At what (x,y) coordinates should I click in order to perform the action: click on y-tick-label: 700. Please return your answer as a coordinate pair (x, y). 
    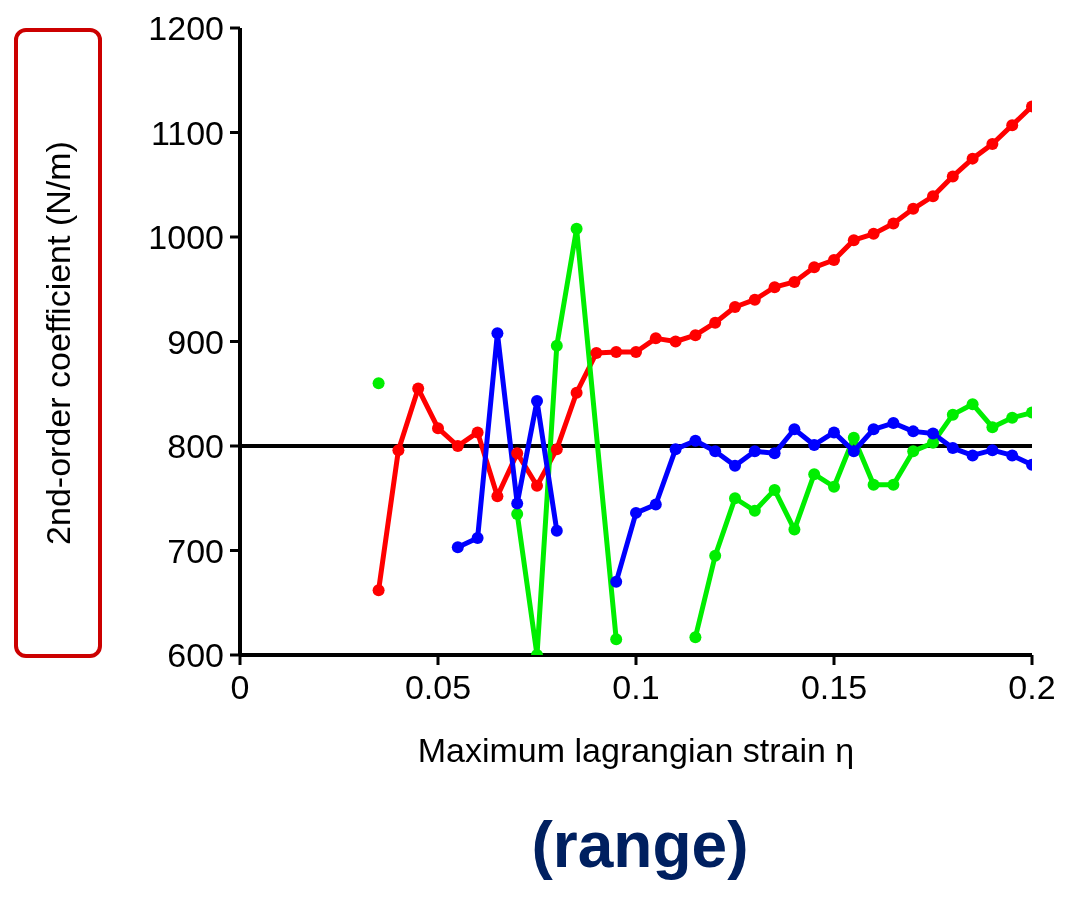
    Looking at the image, I should click on (195, 550).